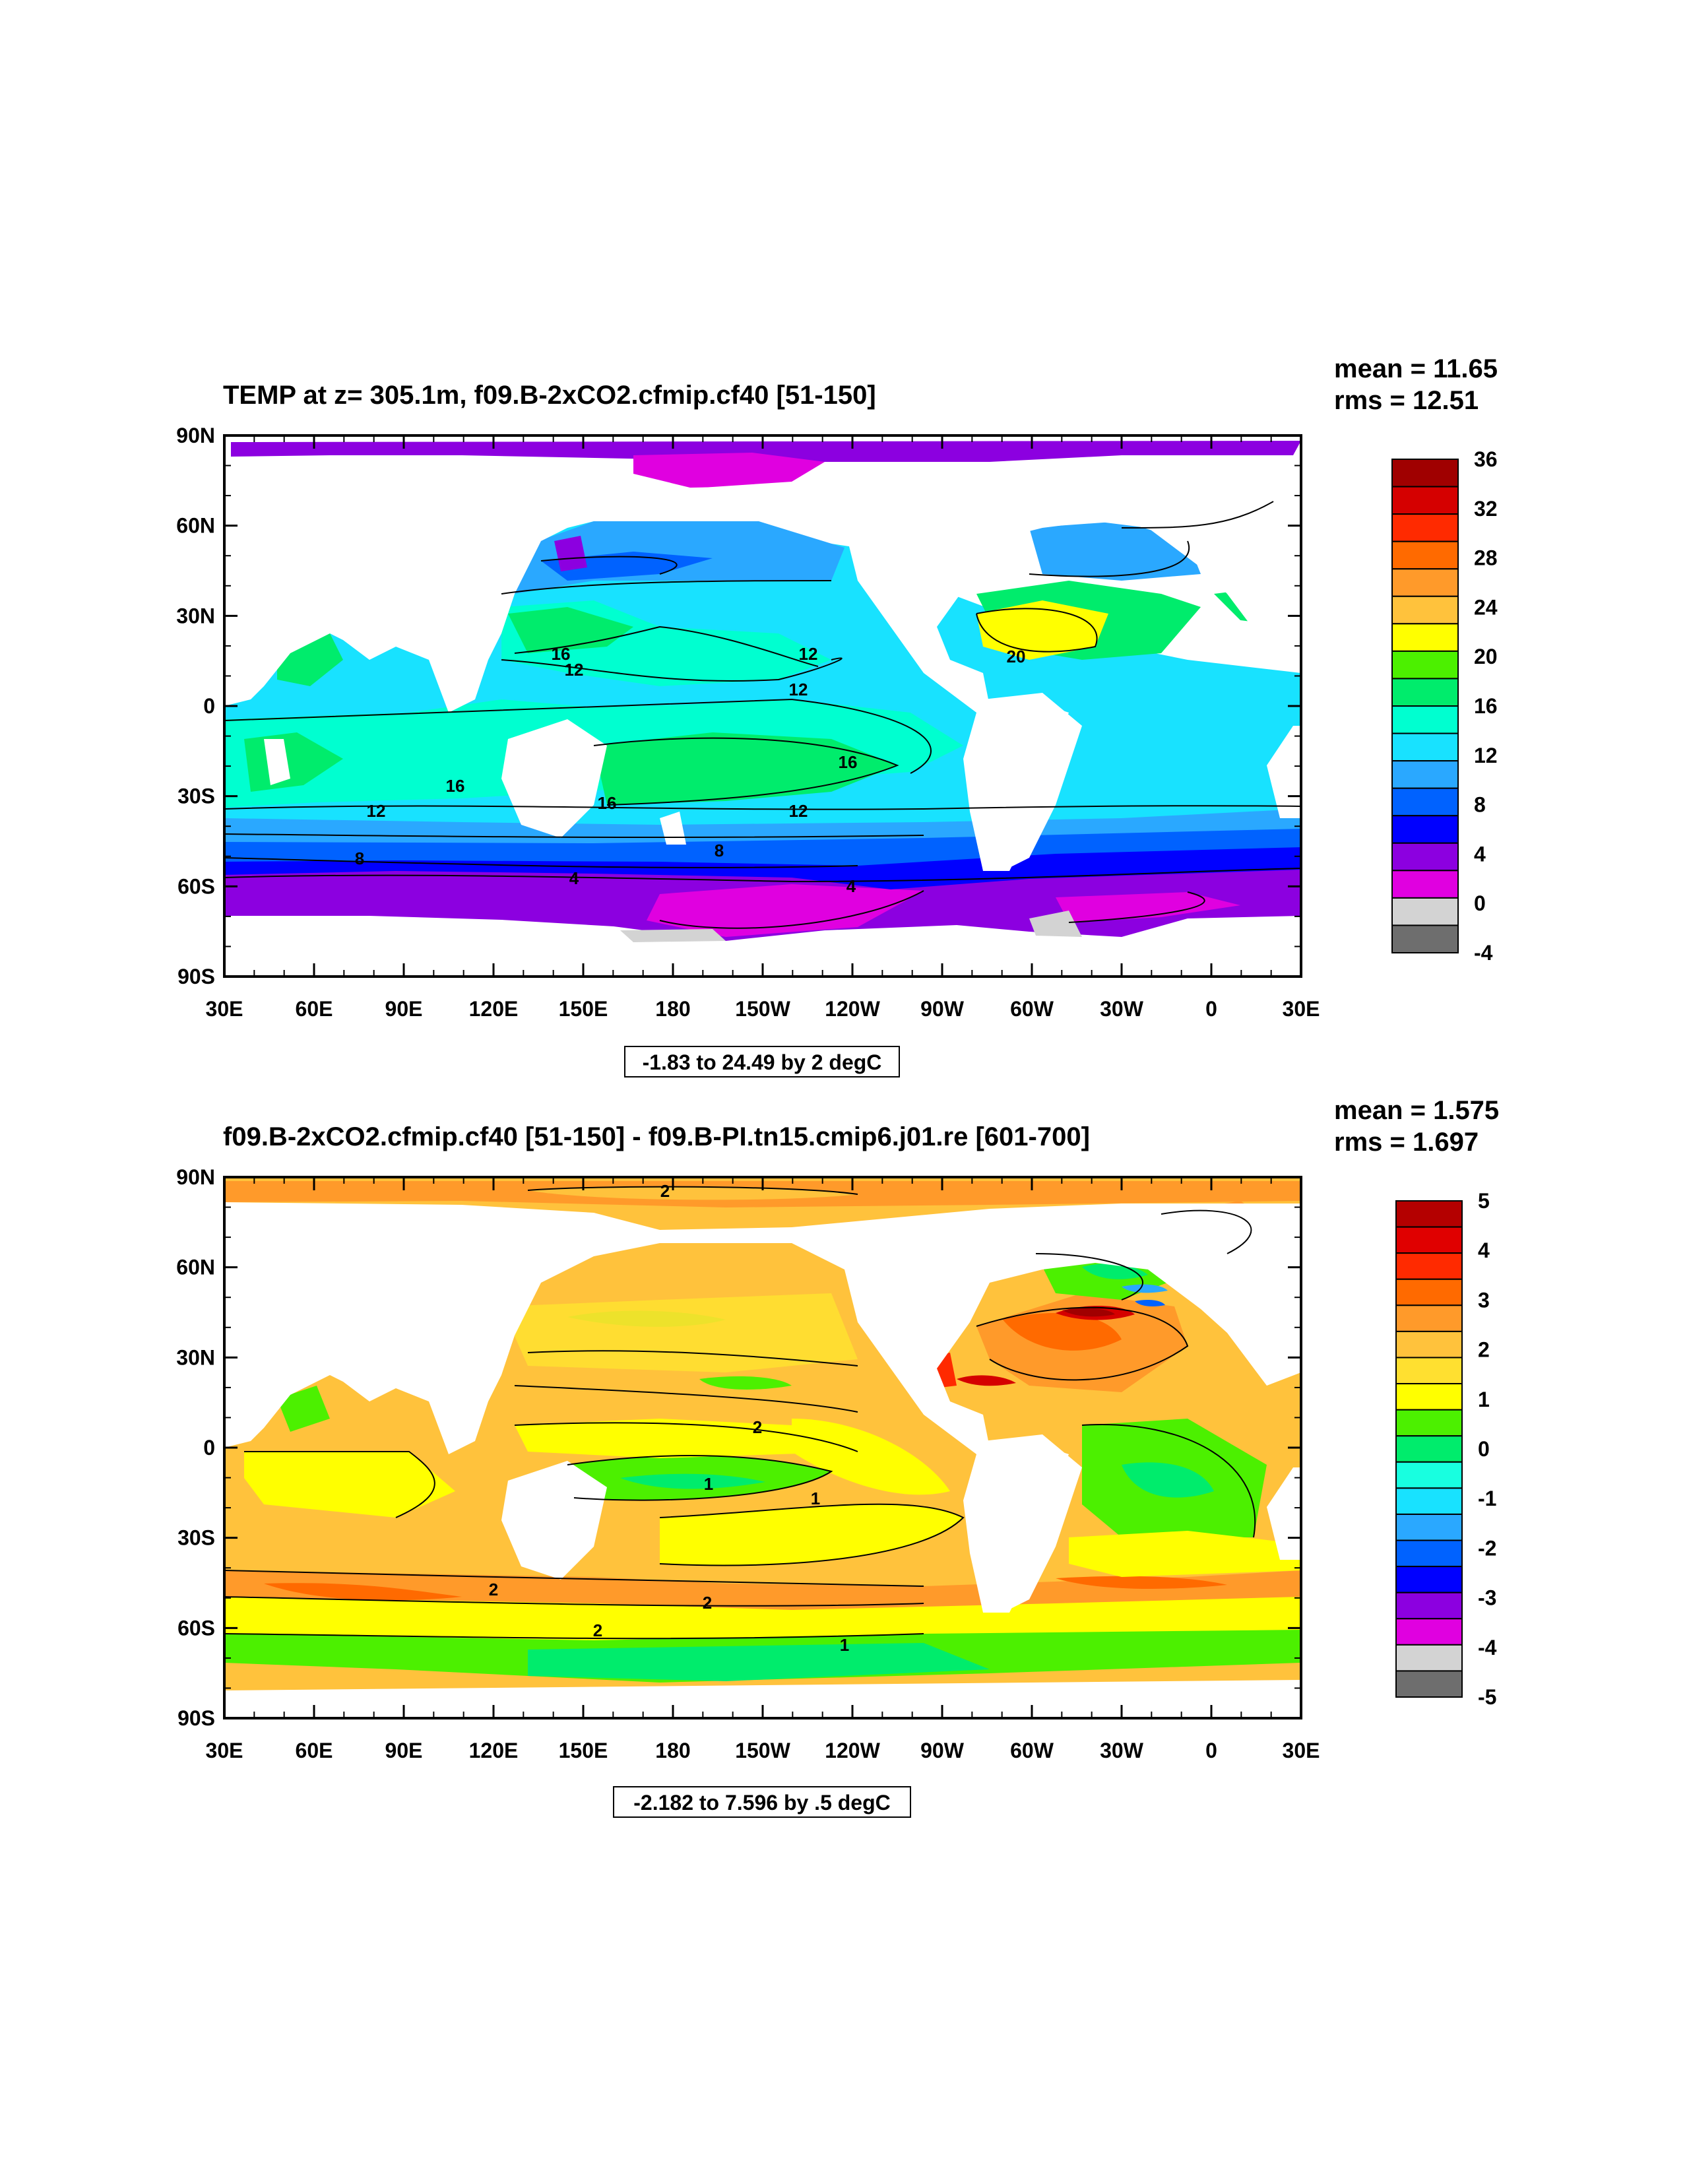  Describe the element at coordinates (196, 886) in the screenshot. I see `lat-tick-label: 60S` at that location.